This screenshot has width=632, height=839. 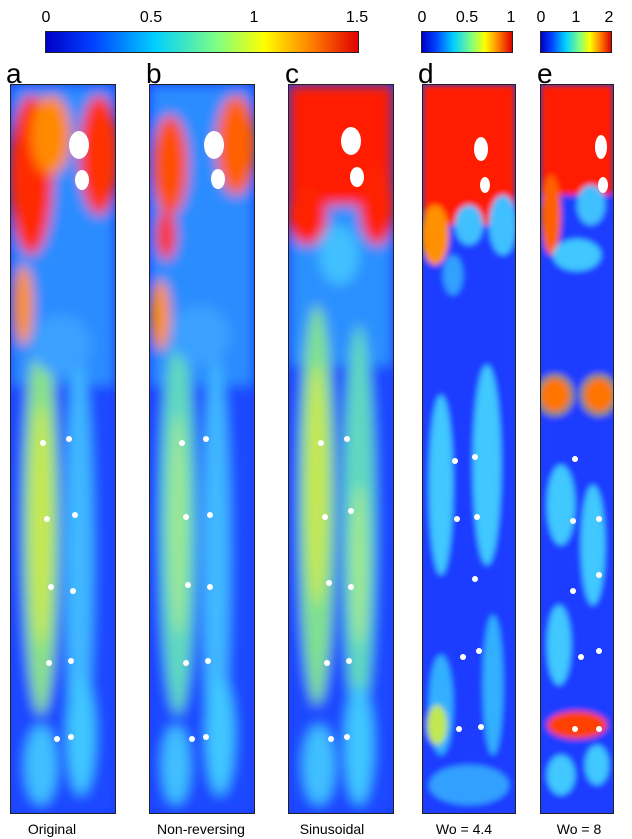 I want to click on colorbar-2-tick-2: 1, so click(x=511, y=17).